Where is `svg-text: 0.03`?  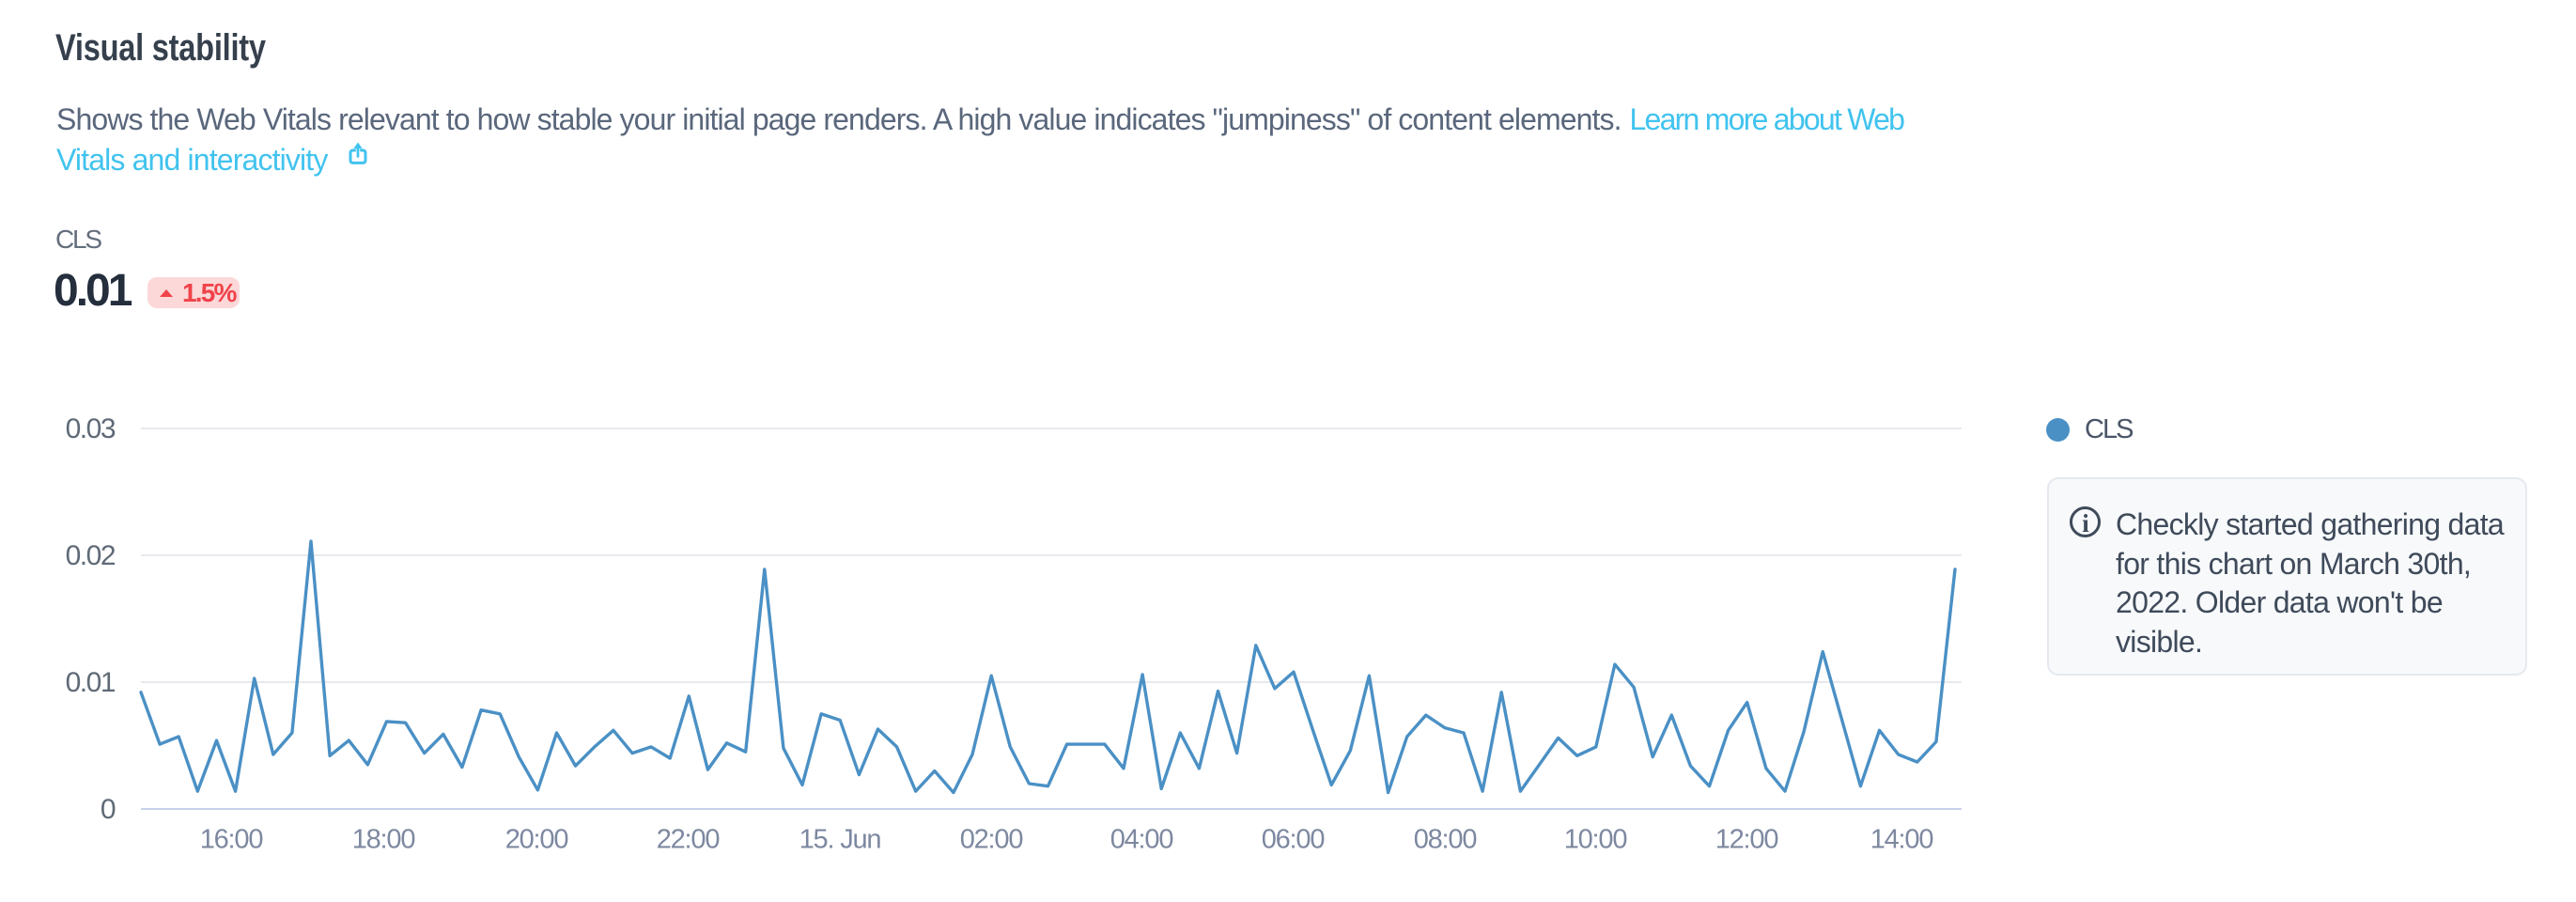 svg-text: 0.03 is located at coordinates (91, 428).